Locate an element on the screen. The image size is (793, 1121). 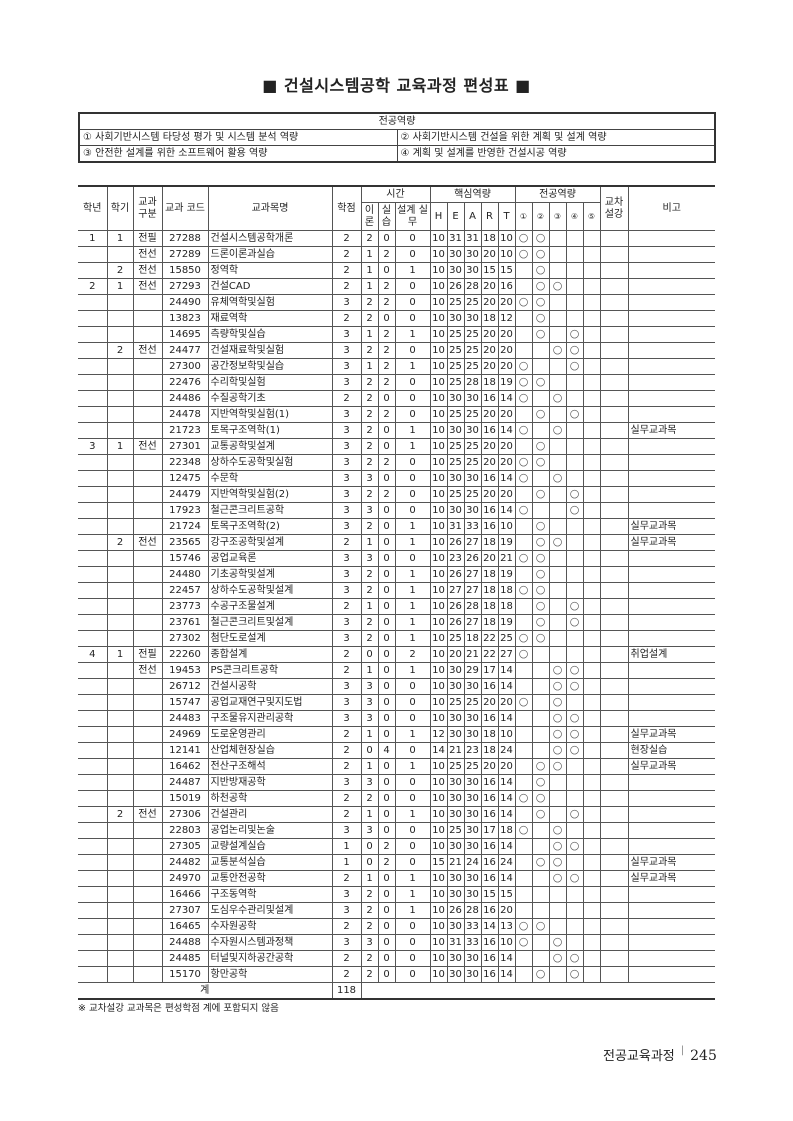
competency-header: 전공역량 is located at coordinates (397, 121).